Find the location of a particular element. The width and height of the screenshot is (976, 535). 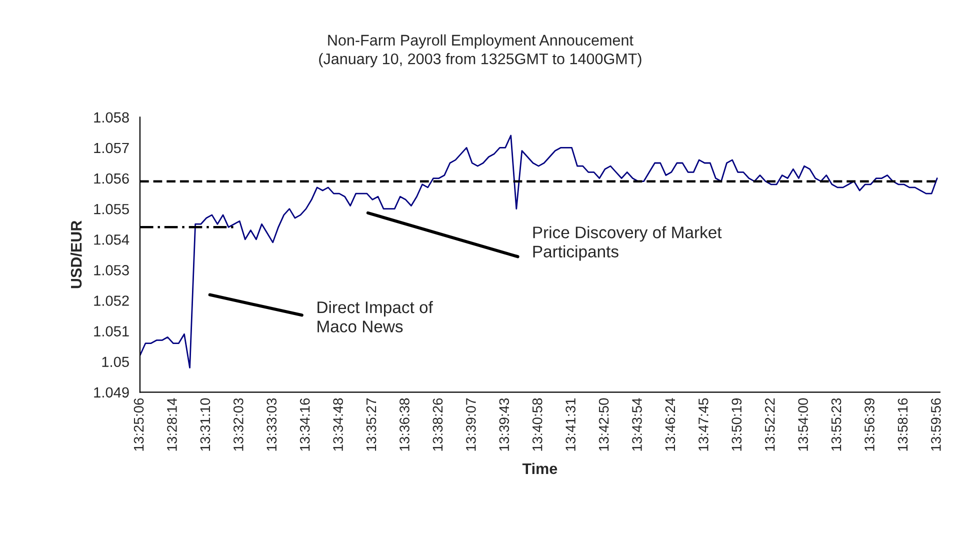

x-tick-label: 13:52:22 is located at coordinates (769, 424).